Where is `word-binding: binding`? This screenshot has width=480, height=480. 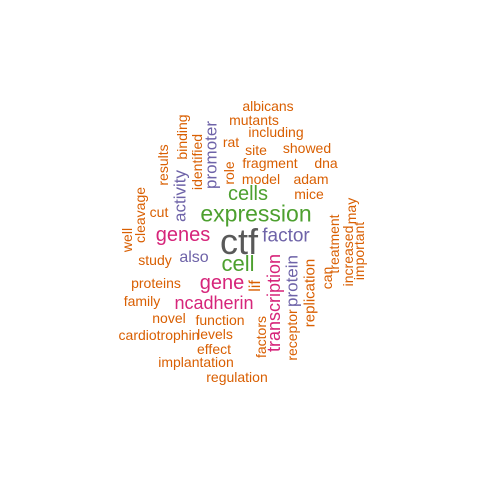 word-binding: binding is located at coordinates (182, 137).